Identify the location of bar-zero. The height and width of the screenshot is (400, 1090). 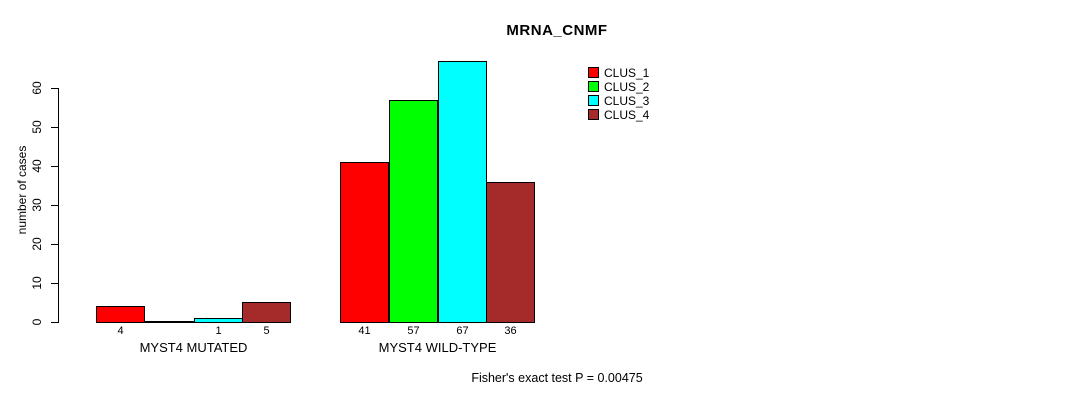
(170, 322).